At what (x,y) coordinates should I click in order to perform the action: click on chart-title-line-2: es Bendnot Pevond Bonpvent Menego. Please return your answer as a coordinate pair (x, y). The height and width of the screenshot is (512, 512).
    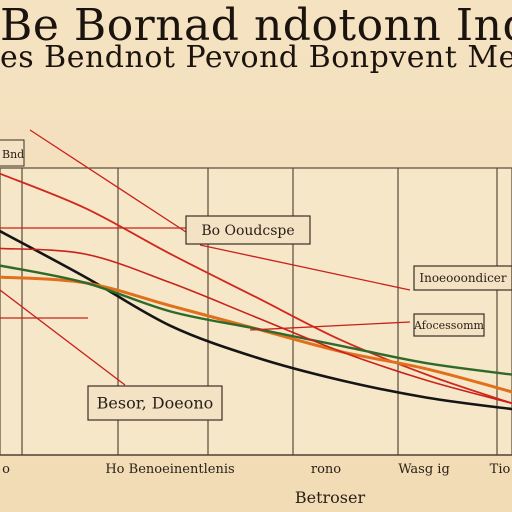
    Looking at the image, I should click on (256, 57).